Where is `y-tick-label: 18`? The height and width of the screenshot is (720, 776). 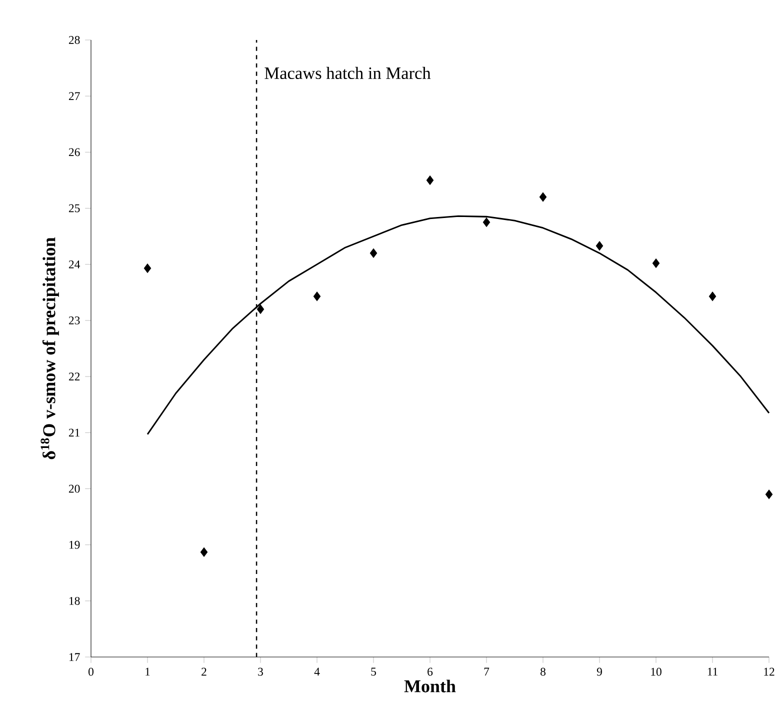 y-tick-label: 18 is located at coordinates (74, 600).